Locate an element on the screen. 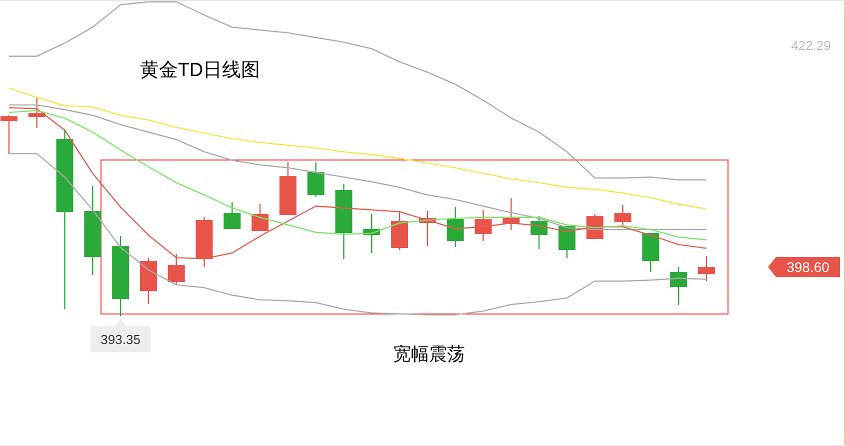 This screenshot has width=846, height=446. annotation: 393.35 is located at coordinates (120, 340).